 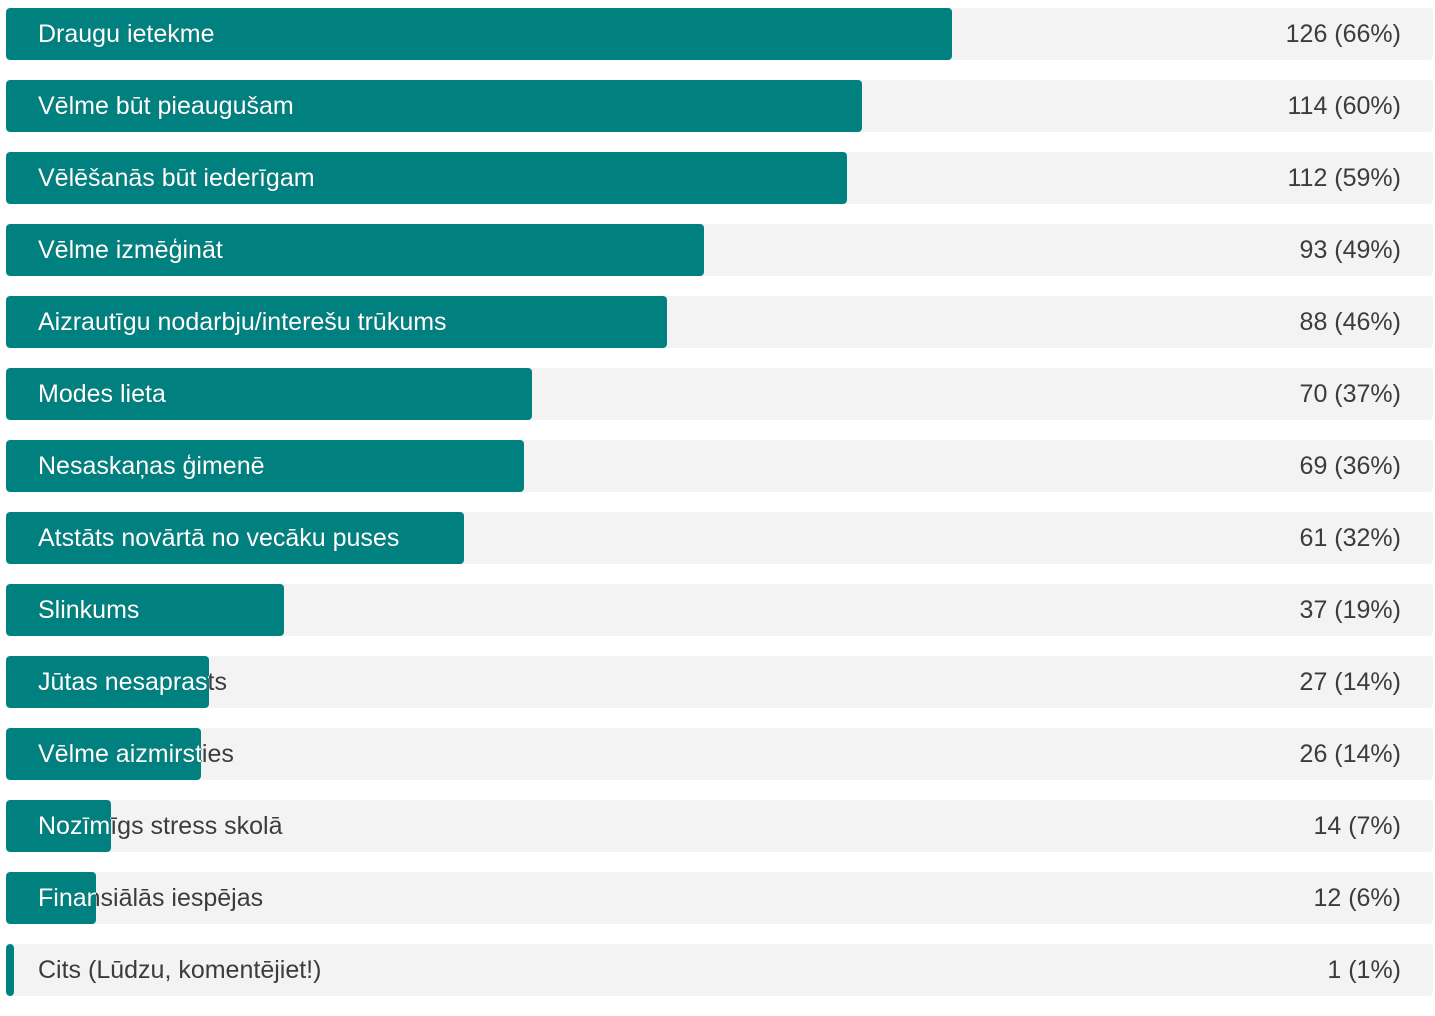 I want to click on bar-category-label: Vēlme izmēģināt, so click(x=130, y=250).